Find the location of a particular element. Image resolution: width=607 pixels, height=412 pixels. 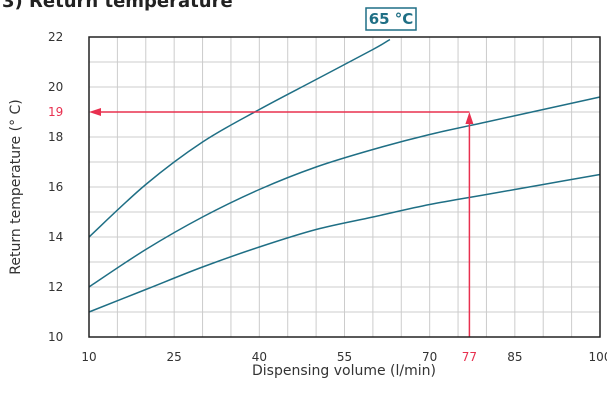

annotation-arrowhead-up is located at coordinates (469, 118).